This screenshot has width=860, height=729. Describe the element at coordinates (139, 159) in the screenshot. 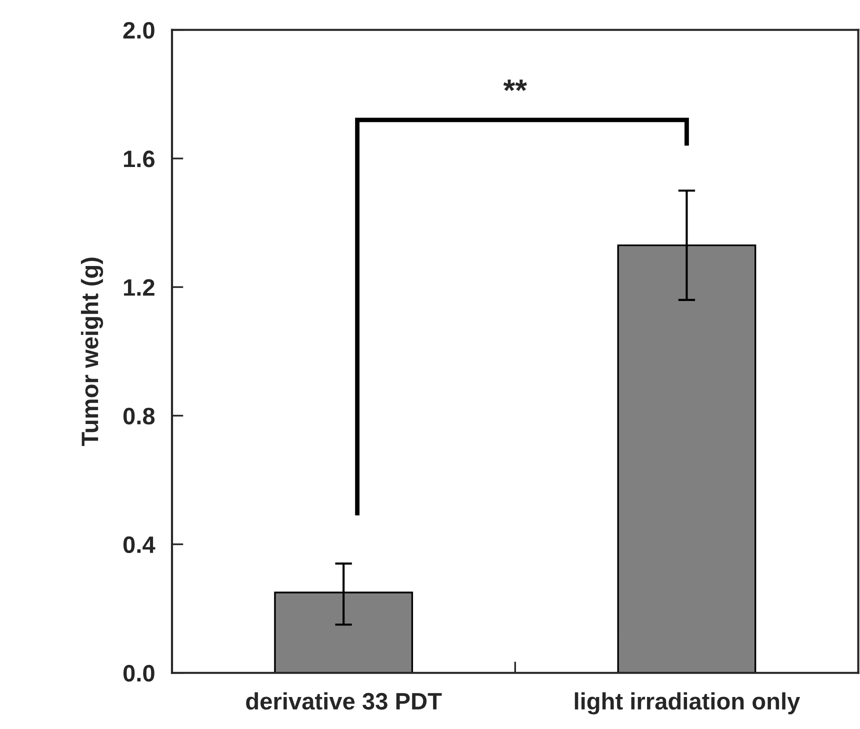

I see `y-tick-label: 1.6` at that location.